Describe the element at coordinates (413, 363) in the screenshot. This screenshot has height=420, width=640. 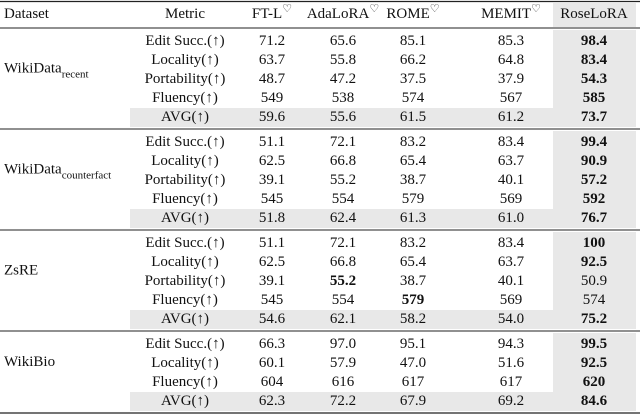
I see `value-cell: 47.0` at that location.